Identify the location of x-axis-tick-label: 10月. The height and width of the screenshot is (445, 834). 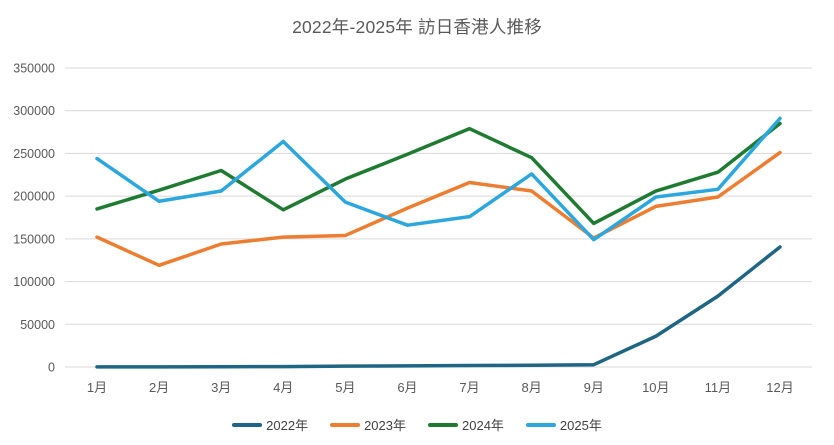
(655, 387).